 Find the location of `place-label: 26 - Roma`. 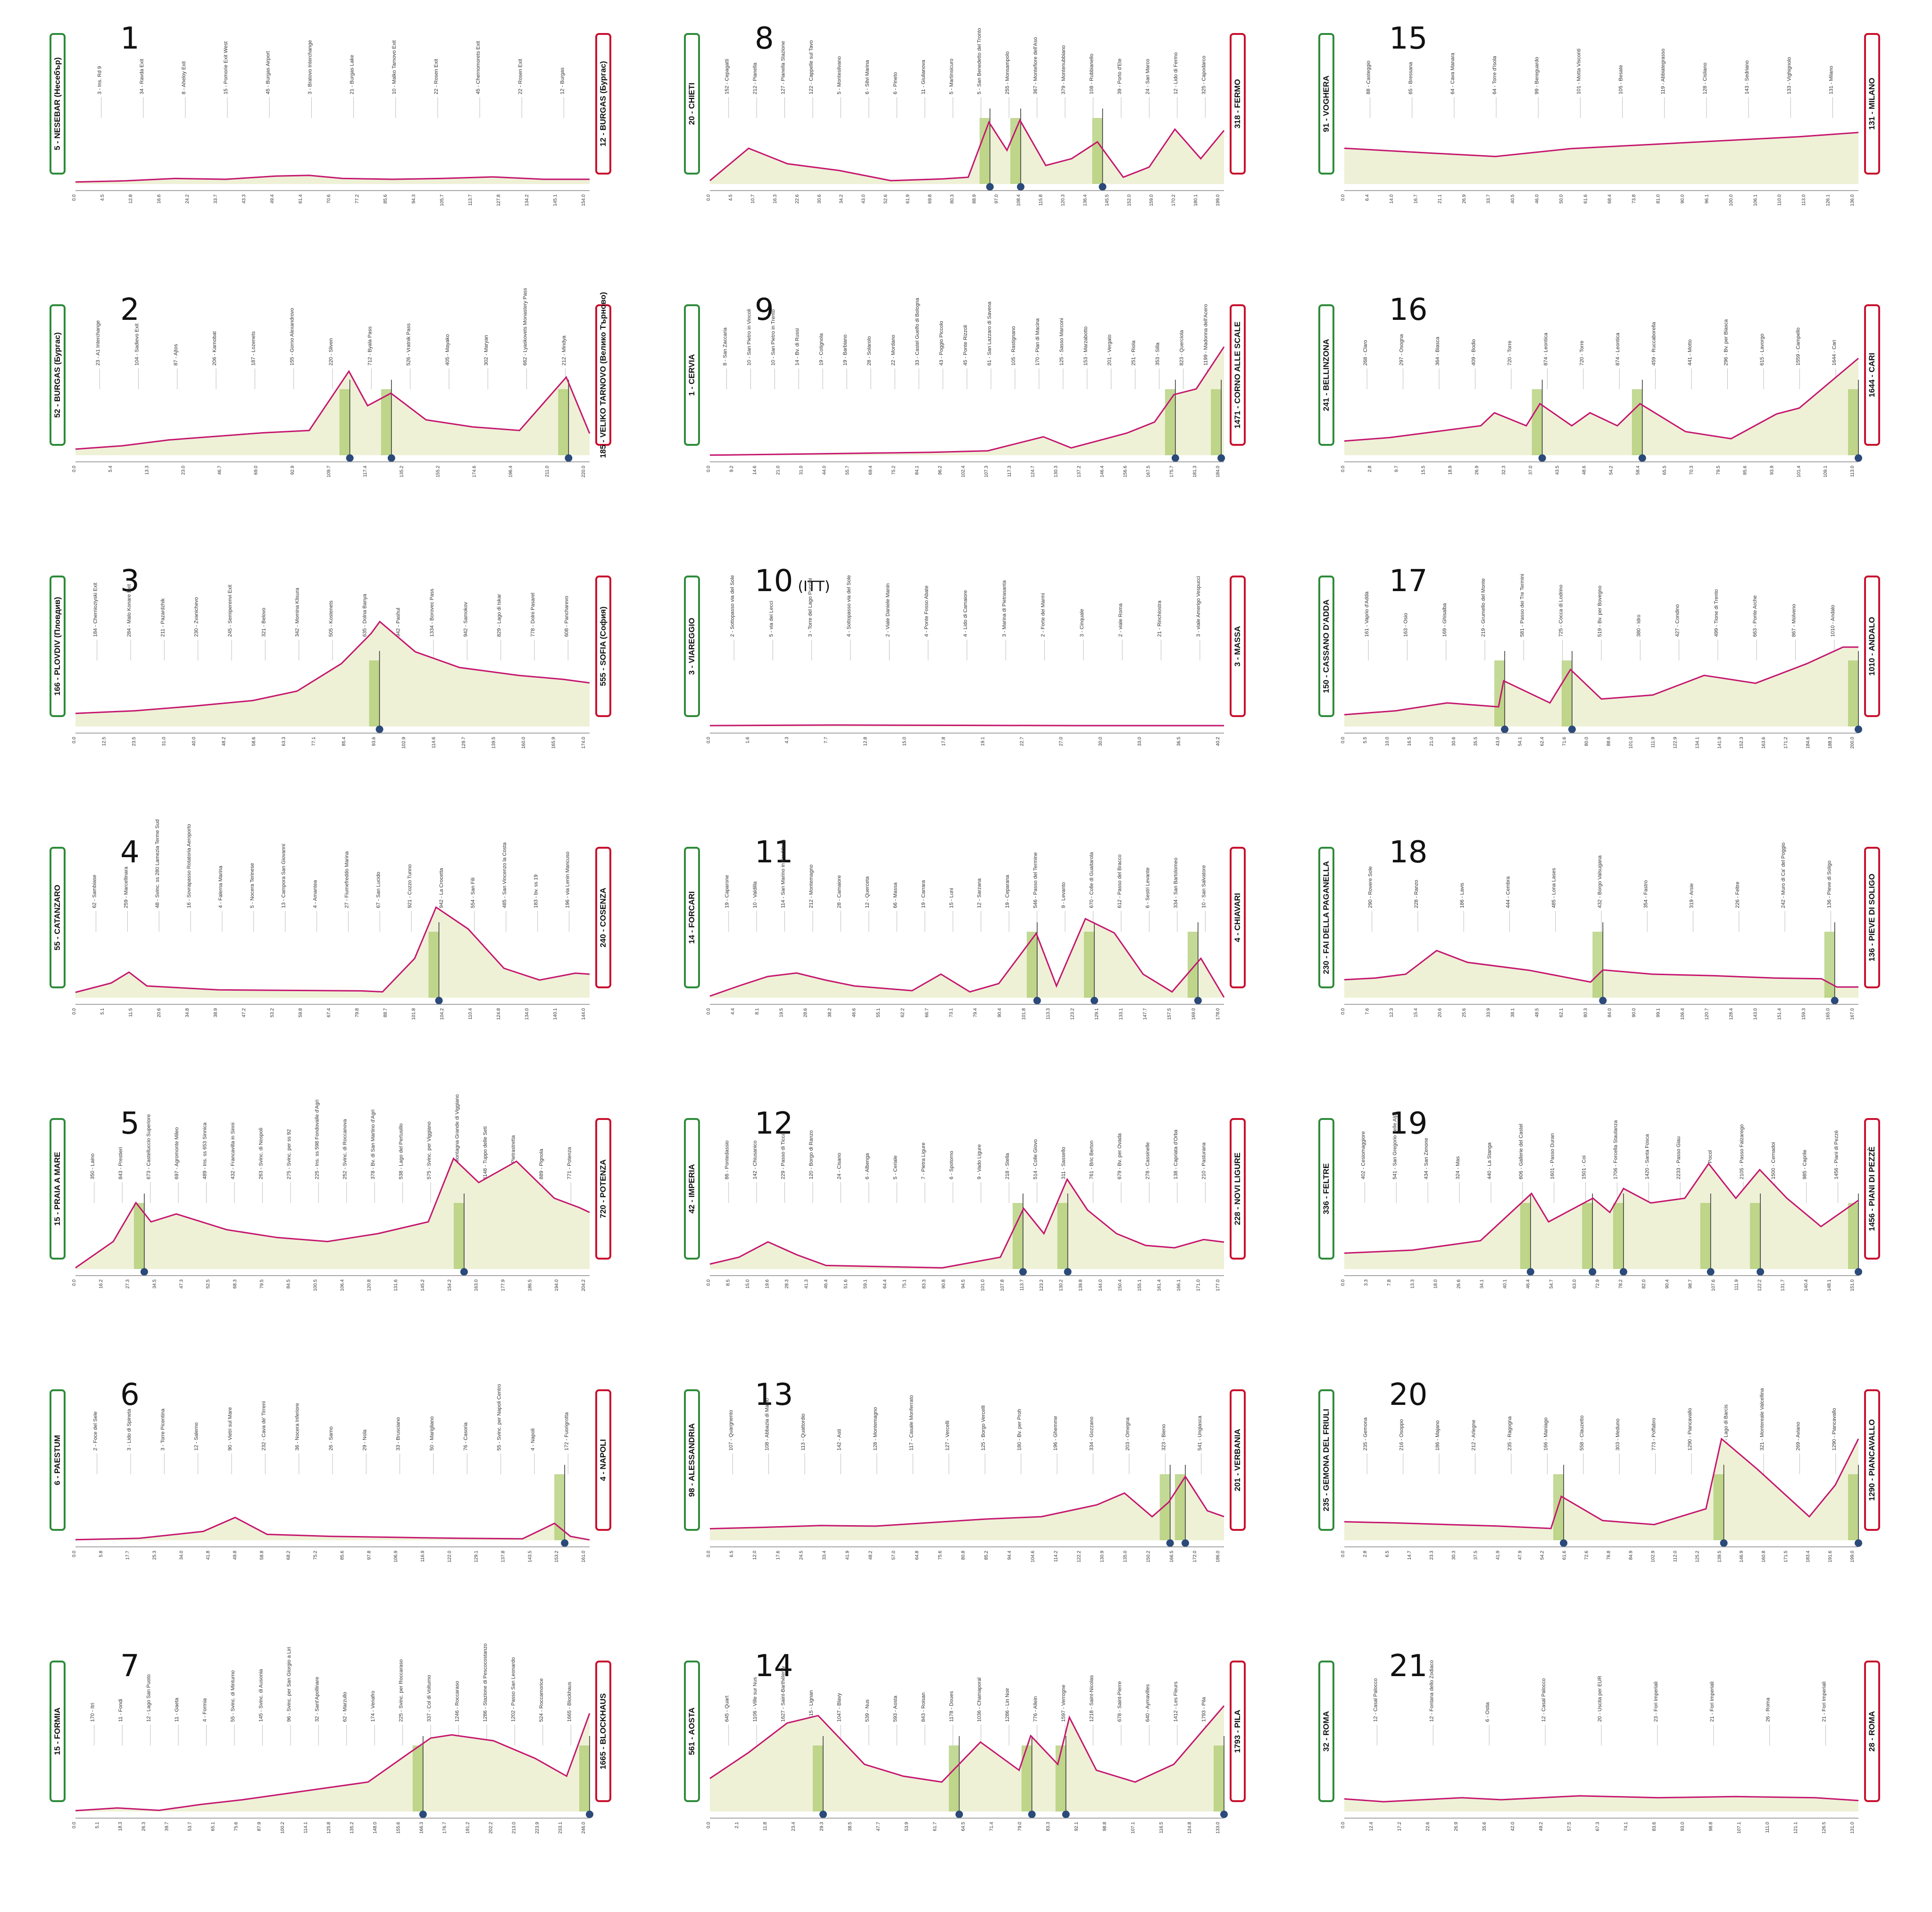

place-label: 26 - Roma is located at coordinates (1768, 1709).